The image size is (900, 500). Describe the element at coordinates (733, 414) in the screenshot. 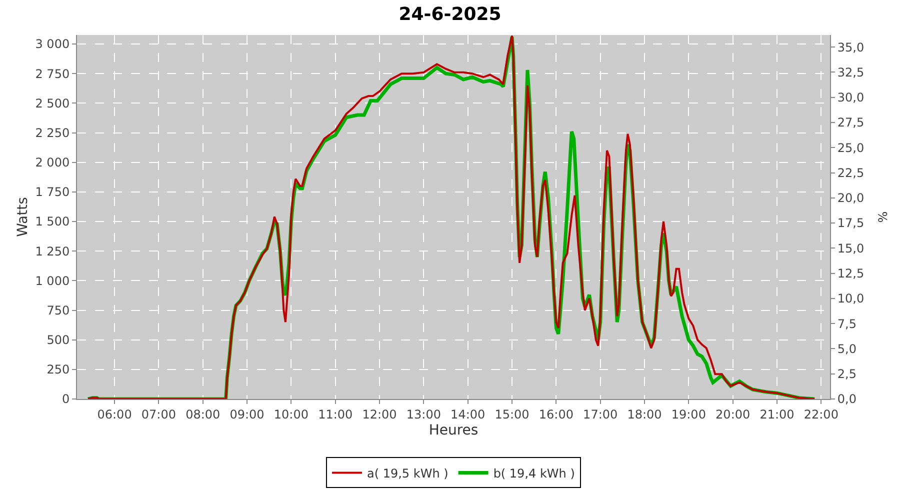

I see `x-tick-label: 20:00` at that location.